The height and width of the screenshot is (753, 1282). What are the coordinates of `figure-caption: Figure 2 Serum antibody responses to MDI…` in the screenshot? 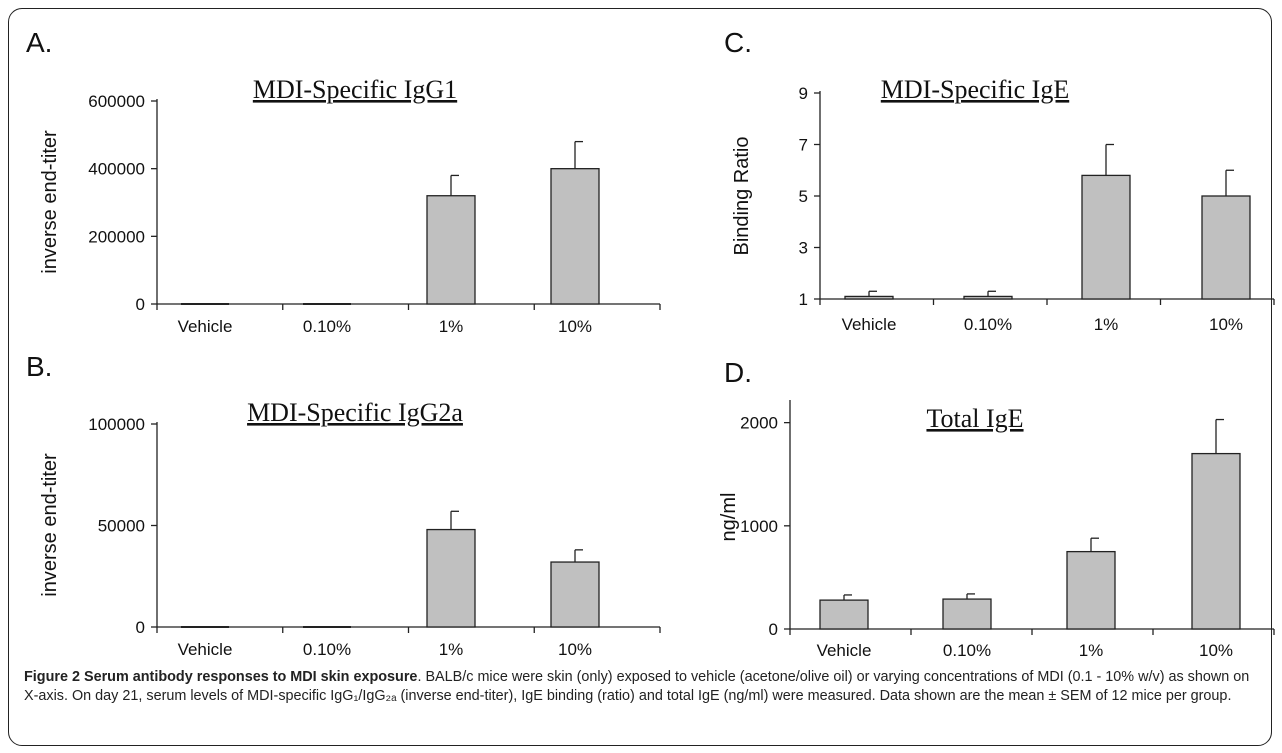 It's located at (643, 687).